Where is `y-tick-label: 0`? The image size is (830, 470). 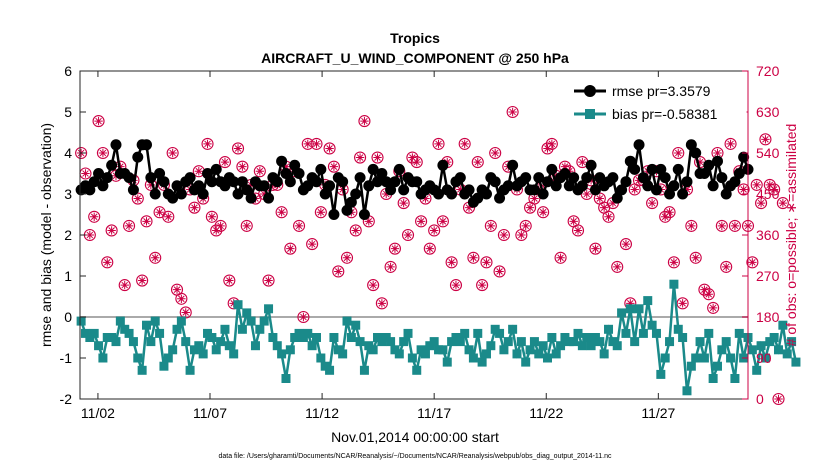
y-tick-label: 0 is located at coordinates (68, 317).